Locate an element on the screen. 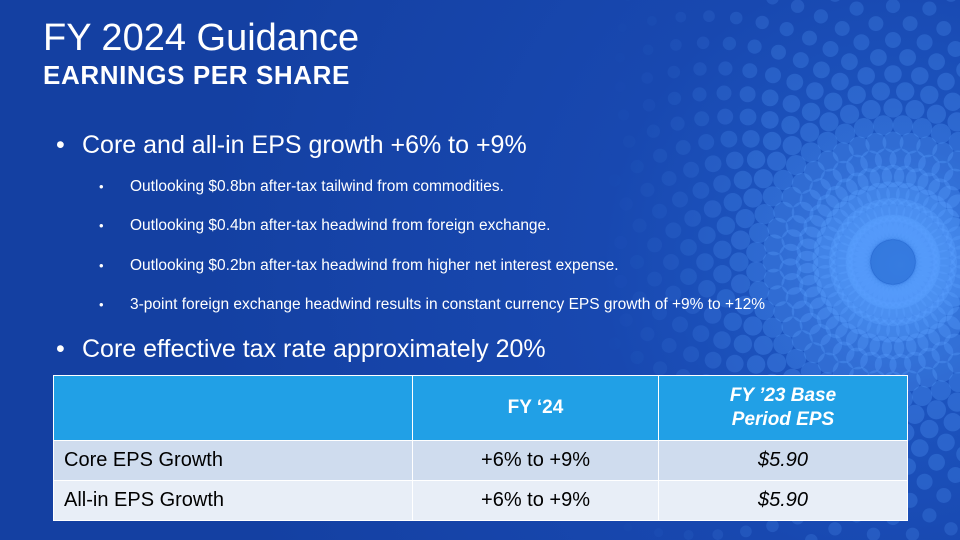 This screenshot has height=540, width=960. bullet-text: Core and all-in EPS growth +6% to +9% is located at coordinates (304, 145).